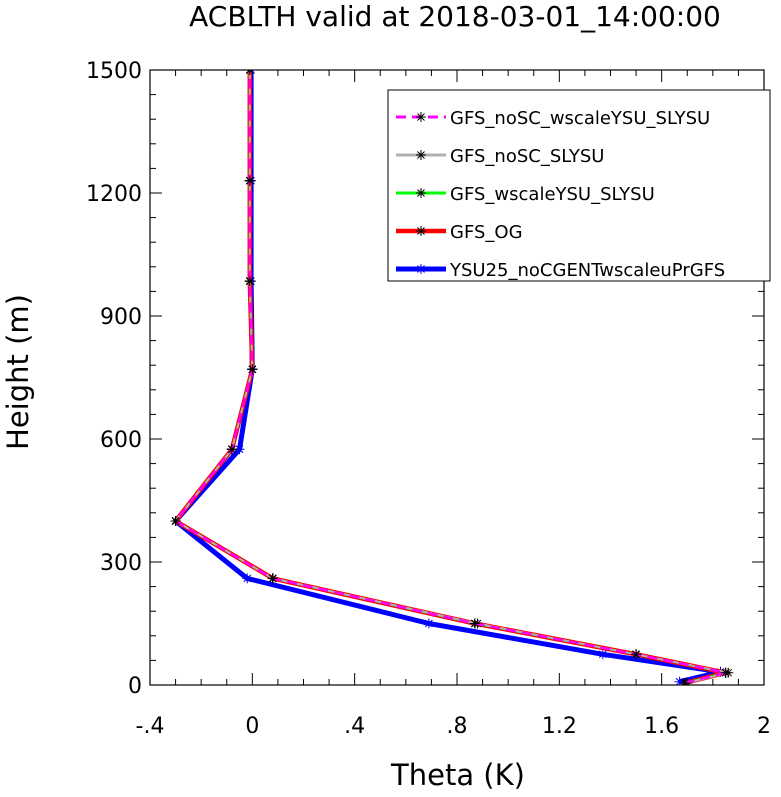  Describe the element at coordinates (150, 726) in the screenshot. I see `x-tick-label: -.4` at that location.